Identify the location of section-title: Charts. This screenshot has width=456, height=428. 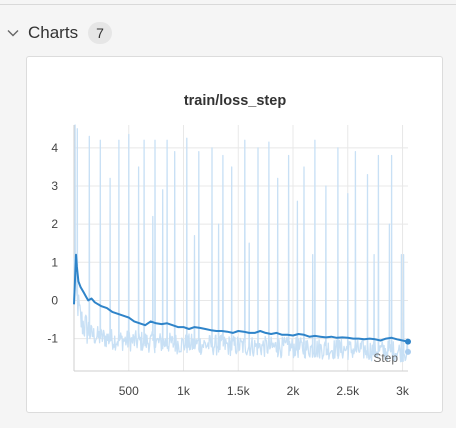
(53, 32).